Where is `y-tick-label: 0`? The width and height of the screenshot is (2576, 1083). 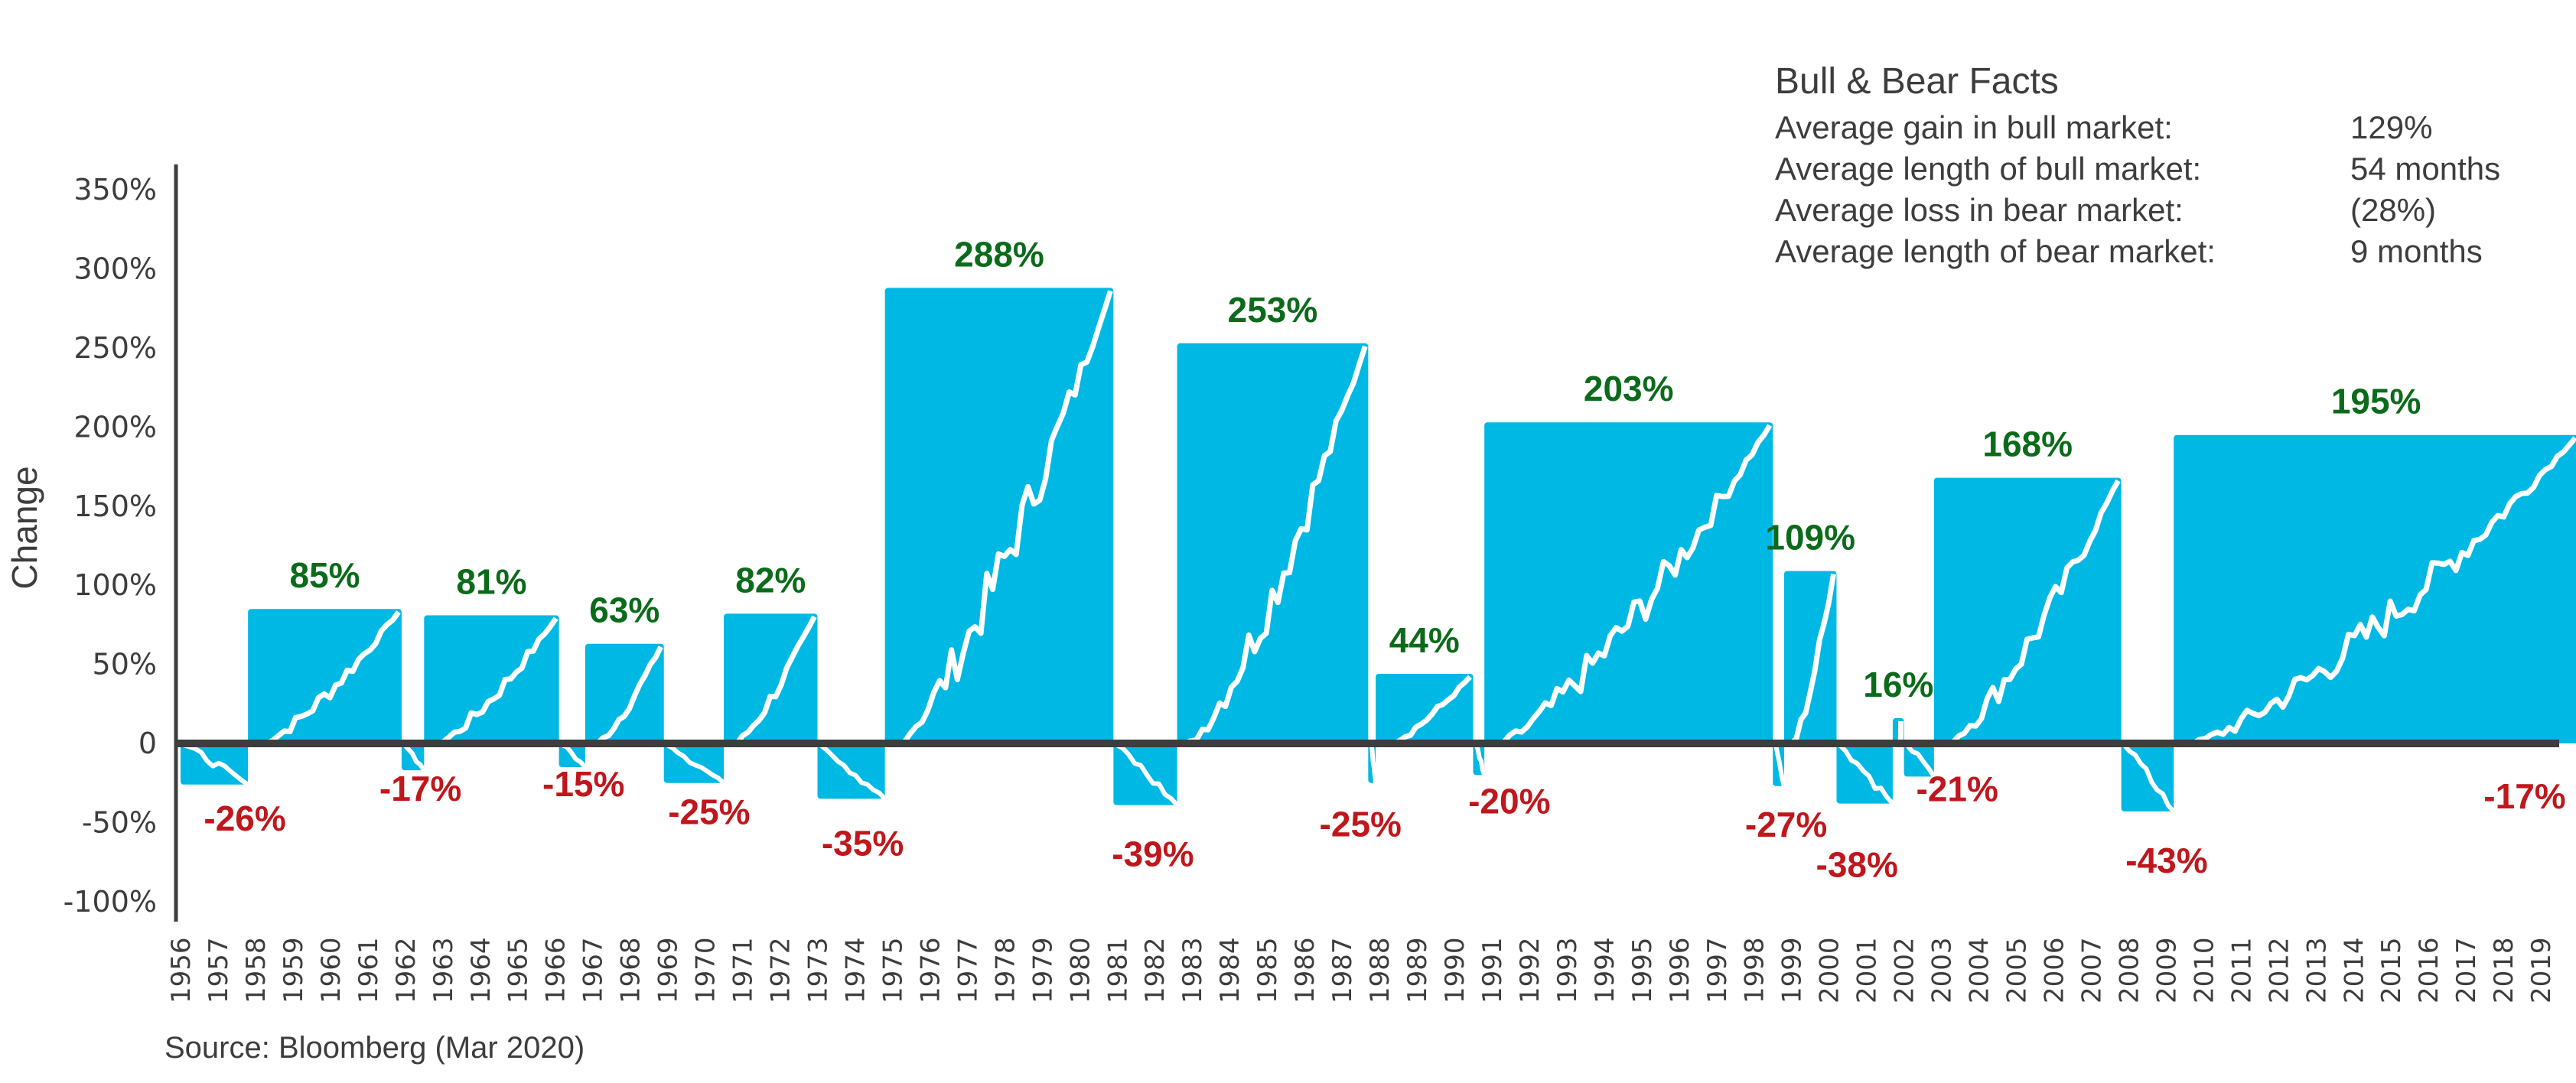 y-tick-label: 0 is located at coordinates (148, 743).